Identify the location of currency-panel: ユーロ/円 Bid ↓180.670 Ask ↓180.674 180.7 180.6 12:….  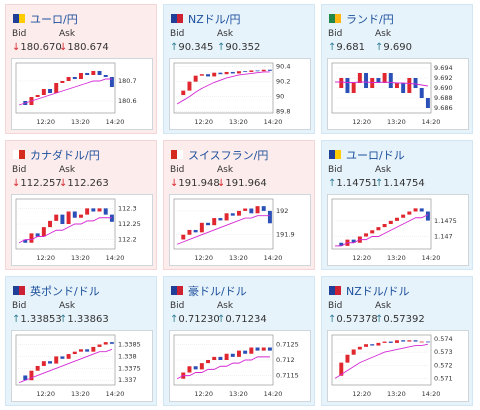
(81, 69).